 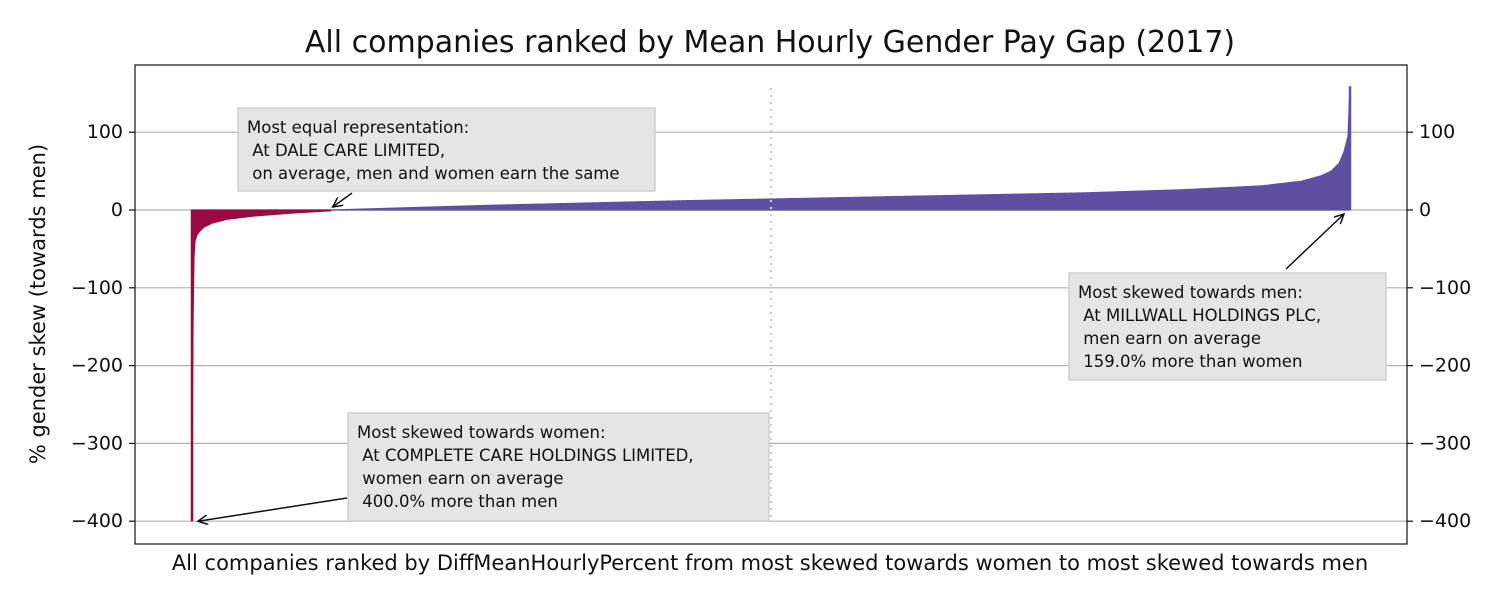 I want to click on ytick-label-right: 0, so click(x=1425, y=210).